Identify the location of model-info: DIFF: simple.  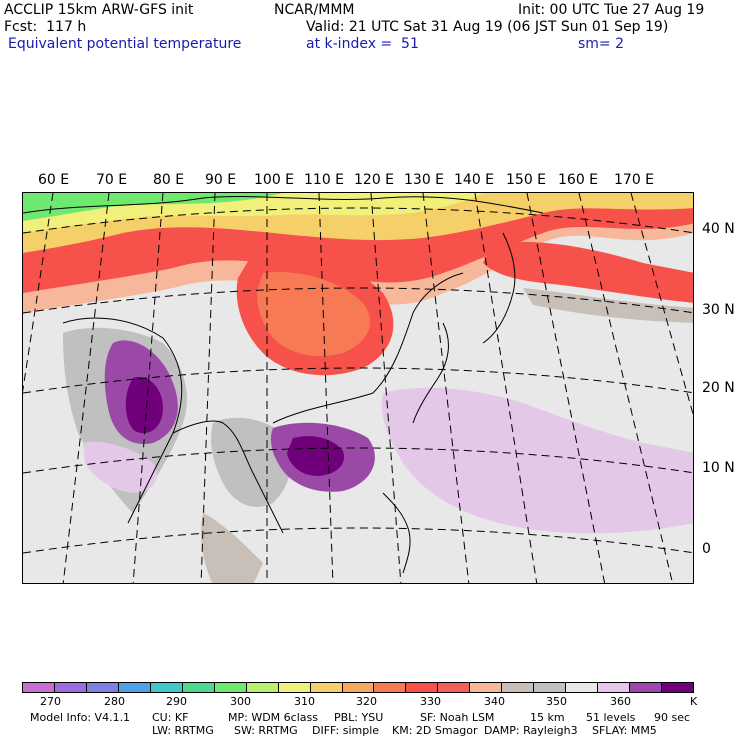
(346, 730).